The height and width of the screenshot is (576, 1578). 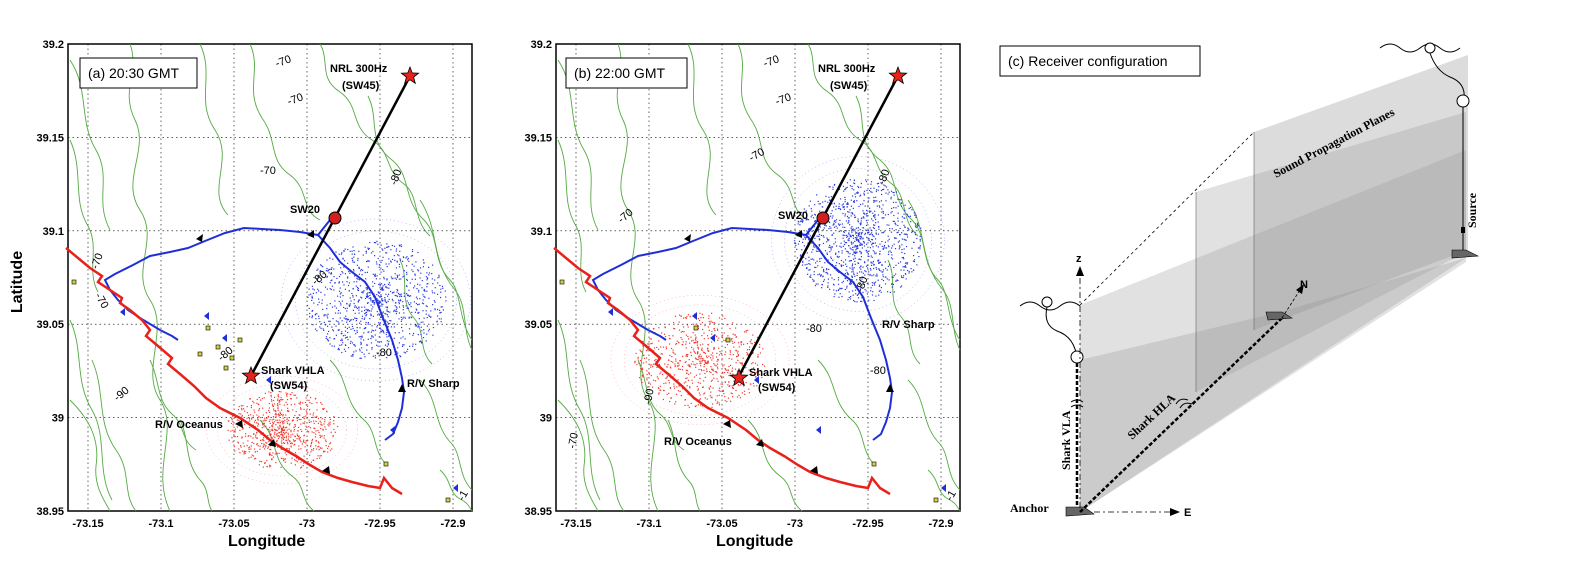 I want to click on contour-line, so click(x=114, y=435).